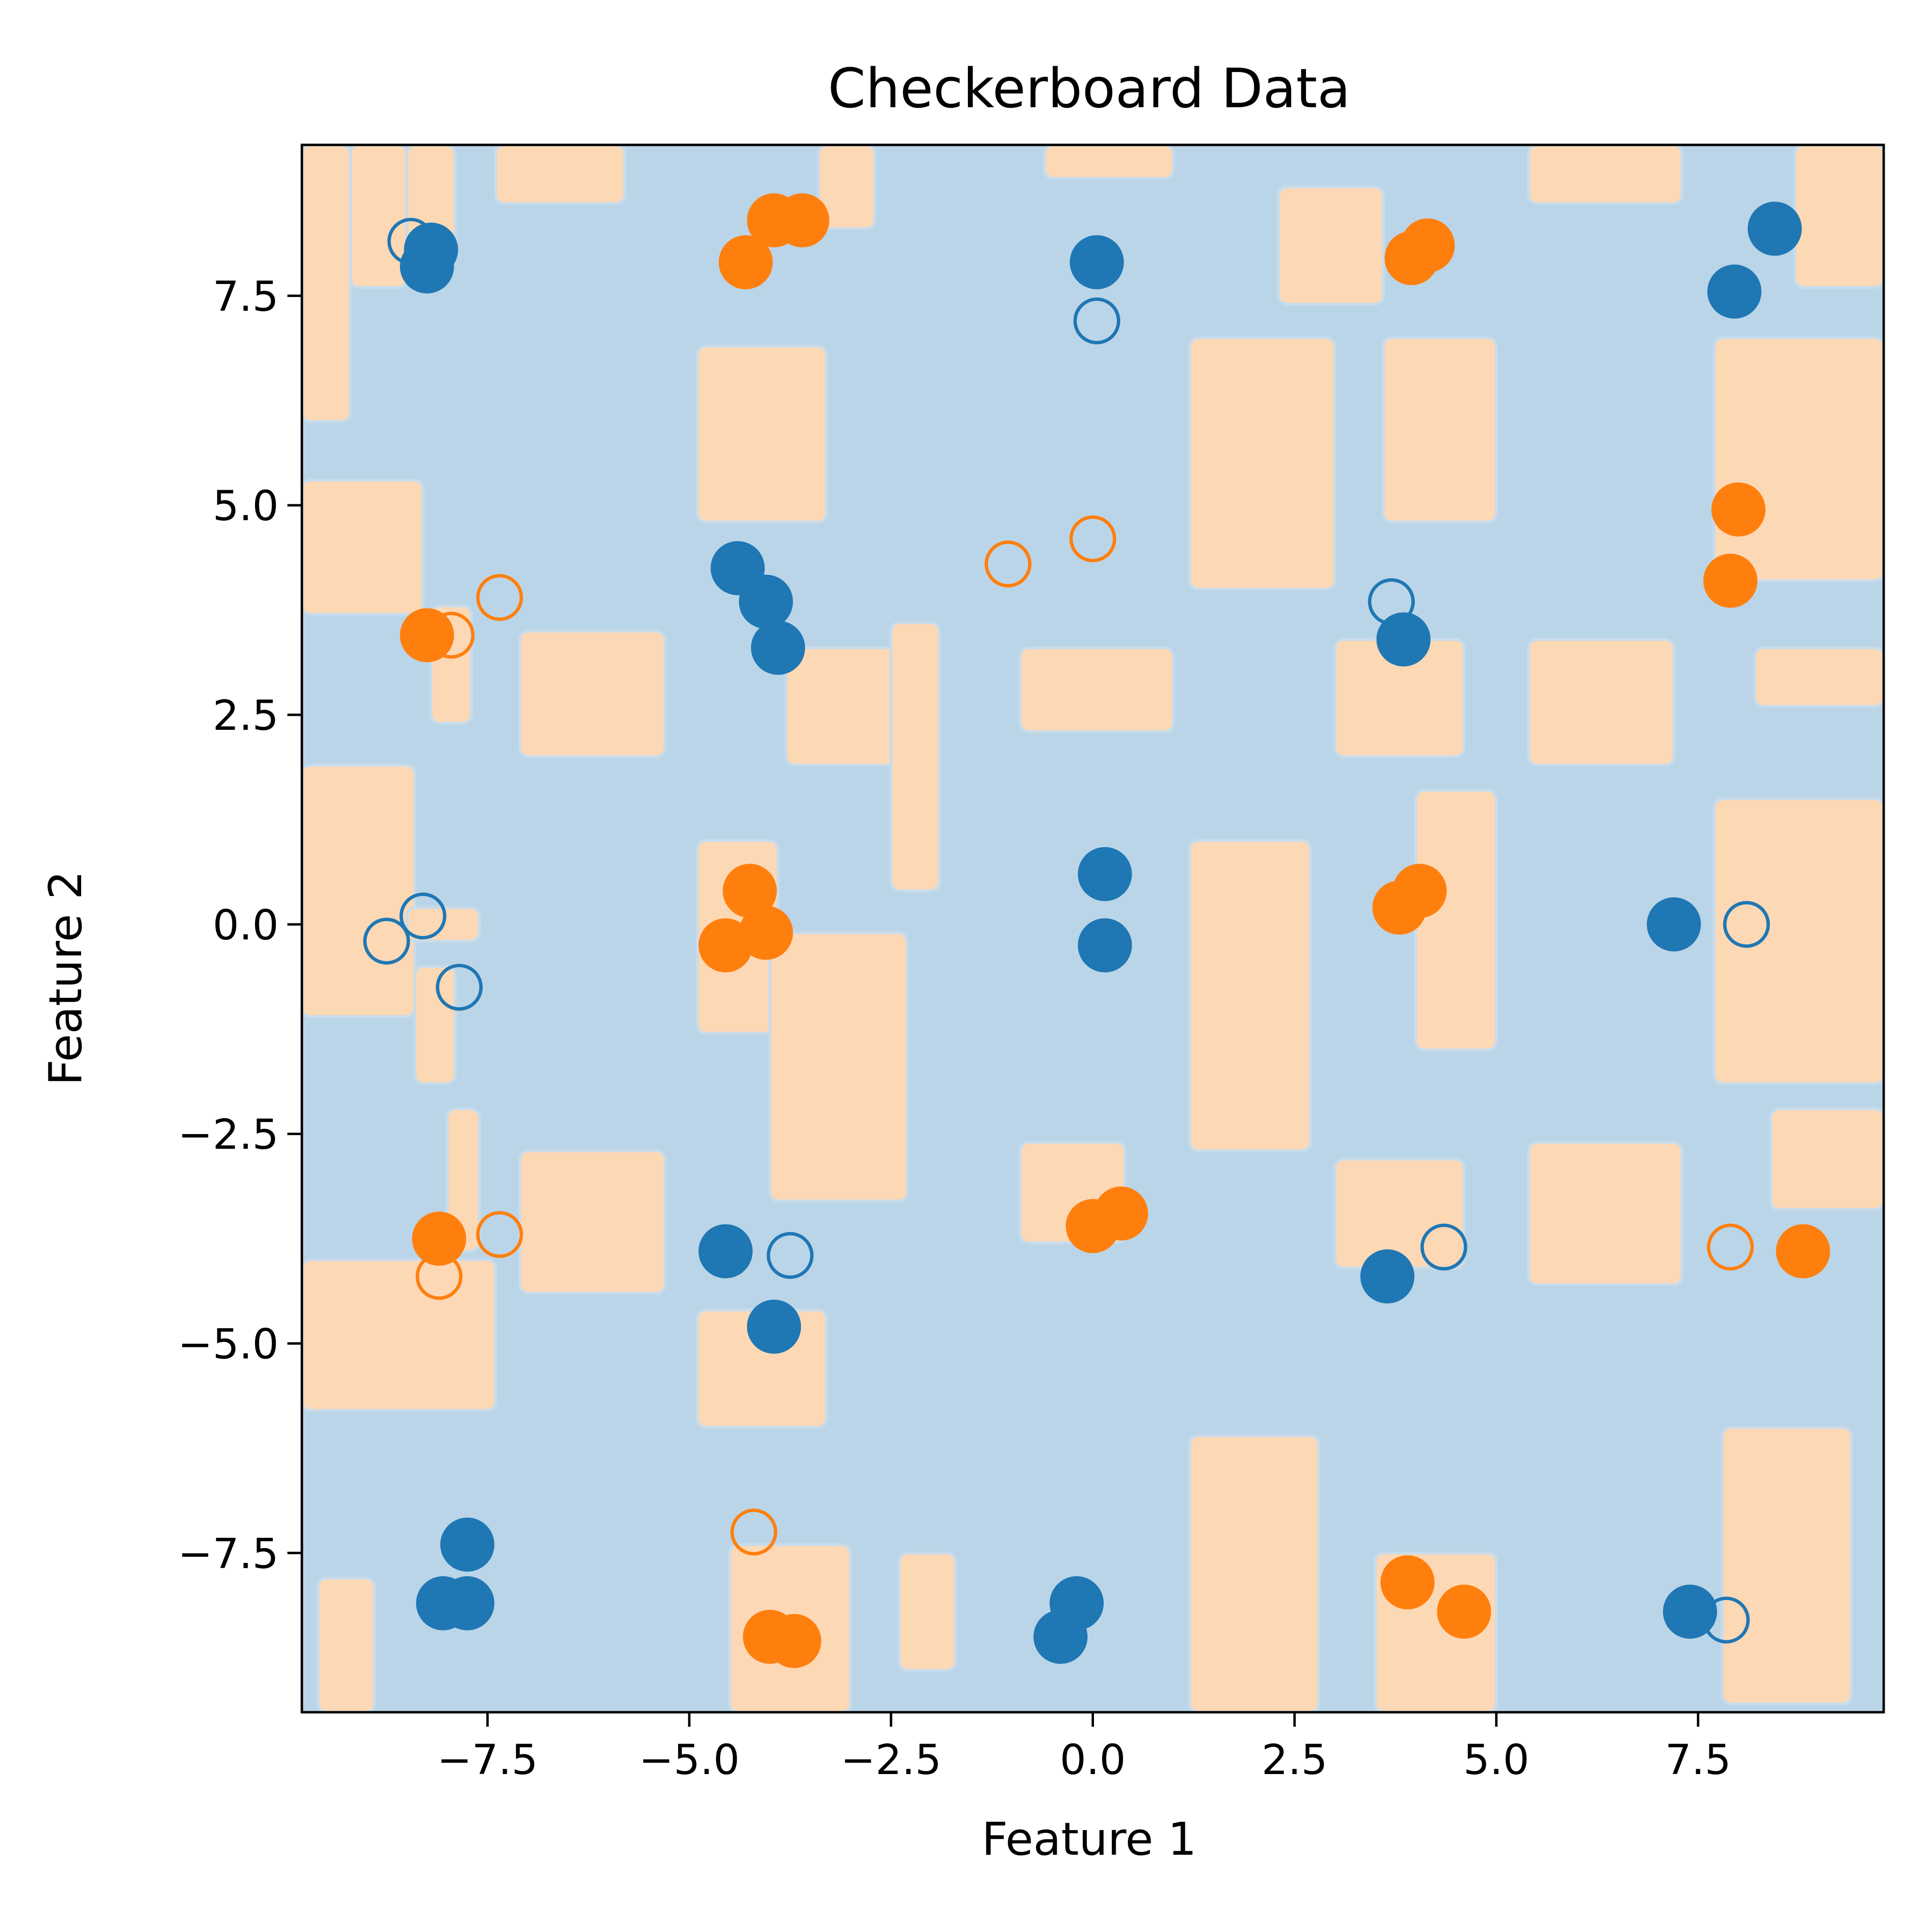 The height and width of the screenshot is (1932, 1932). Describe the element at coordinates (689, 1760) in the screenshot. I see `x-tick-label: −5.0` at that location.